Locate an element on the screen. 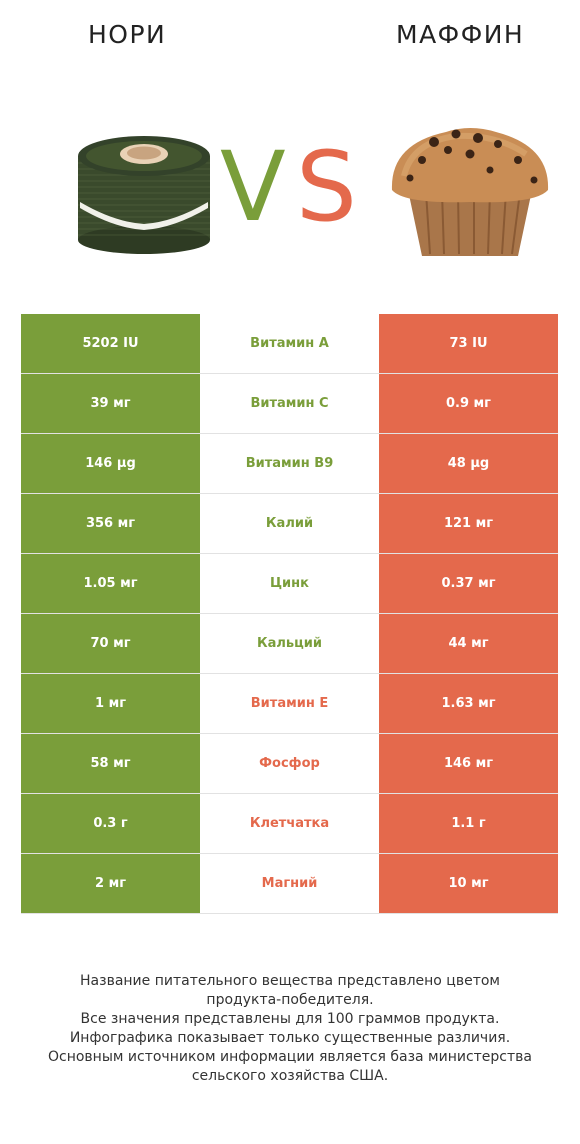  nutrient-row: 39 мг Витамин C 0.9 мг is located at coordinates (289, 403).